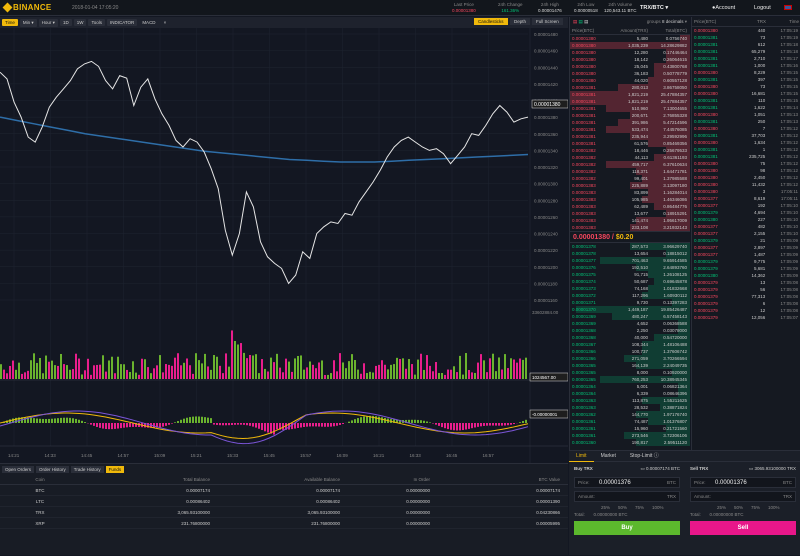 Image resolution: width=800 pixels, height=556 pixels. Describe the element at coordinates (654, 8) in the screenshot. I see `pair-selector: TRX/BTC ▾` at that location.